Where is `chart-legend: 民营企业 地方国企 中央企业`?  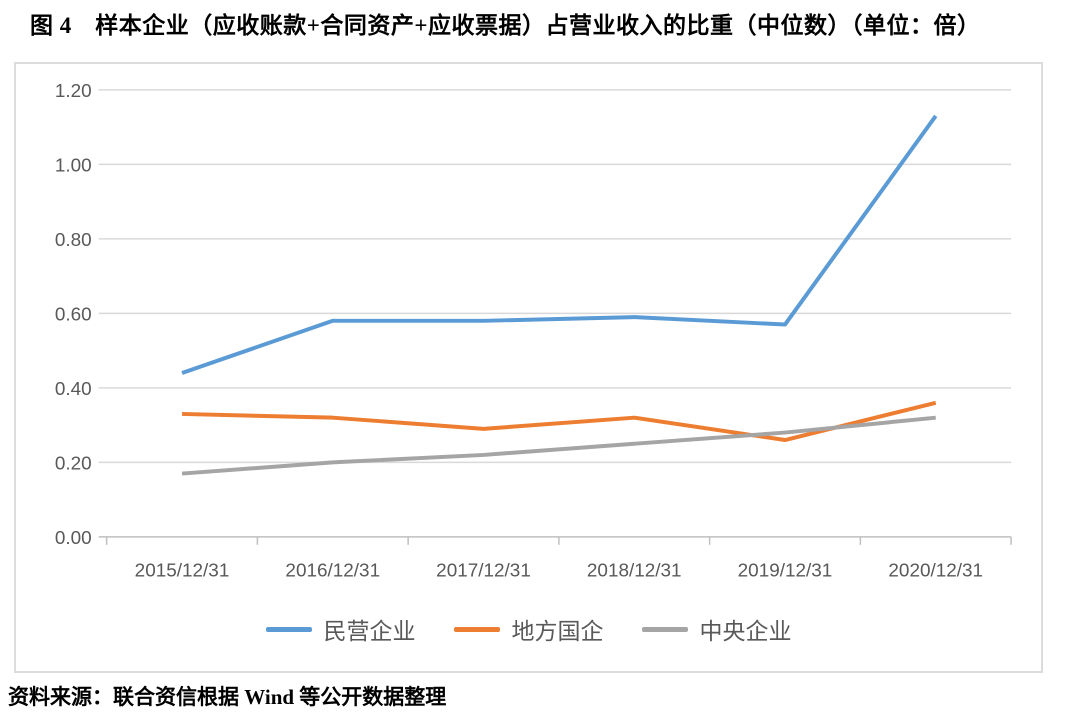
chart-legend: 民营企业 地方国企 中央企业 is located at coordinates (528, 629).